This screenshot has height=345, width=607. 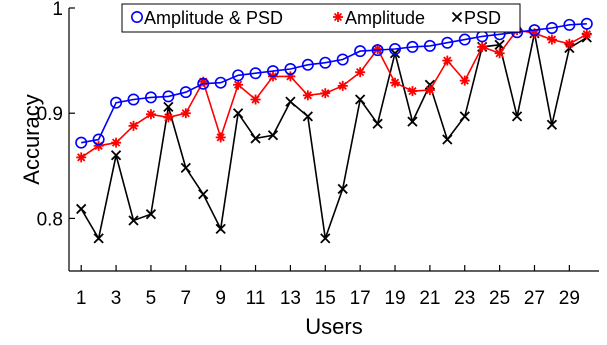 I want to click on x-tick-label: 7, so click(x=186, y=298).